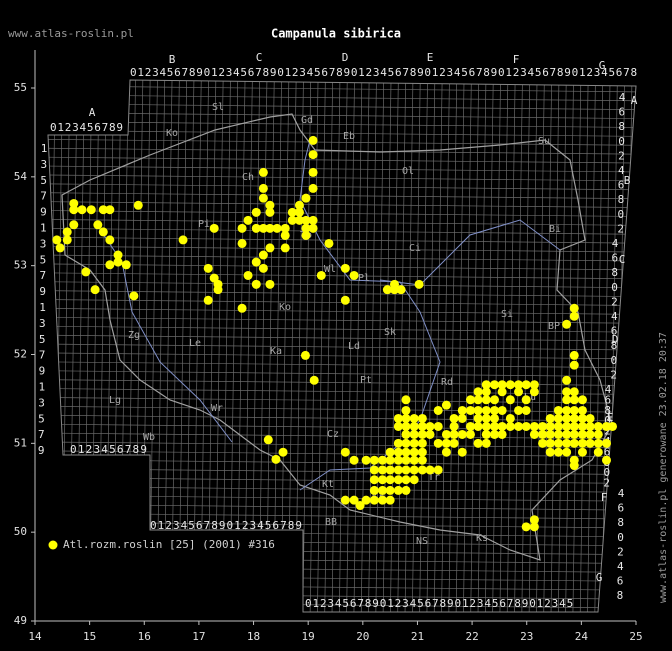 This screenshot has width=672, height=651. What do you see at coordinates (42, 355) in the screenshot?
I see `grid-digit: 7` at bounding box center [42, 355].